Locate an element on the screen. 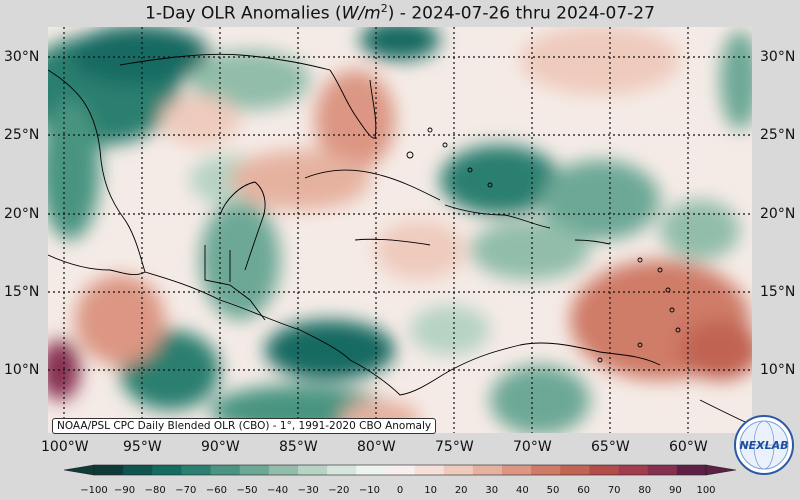  title-suffix: ) - 2024-07-26 thru 2024-07-27 is located at coordinates (521, 13).